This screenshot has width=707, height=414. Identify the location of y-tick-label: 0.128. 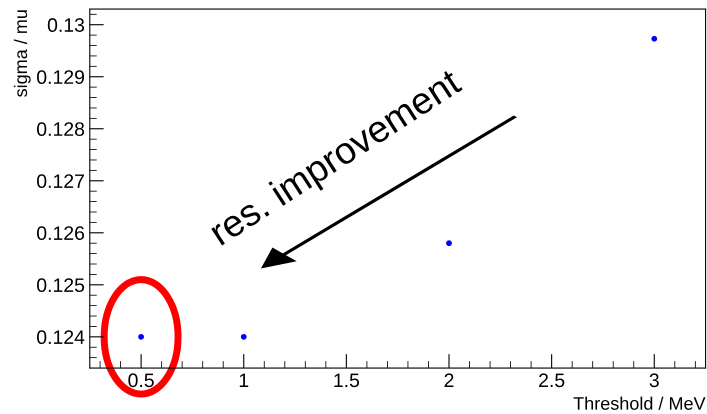
(60, 129).